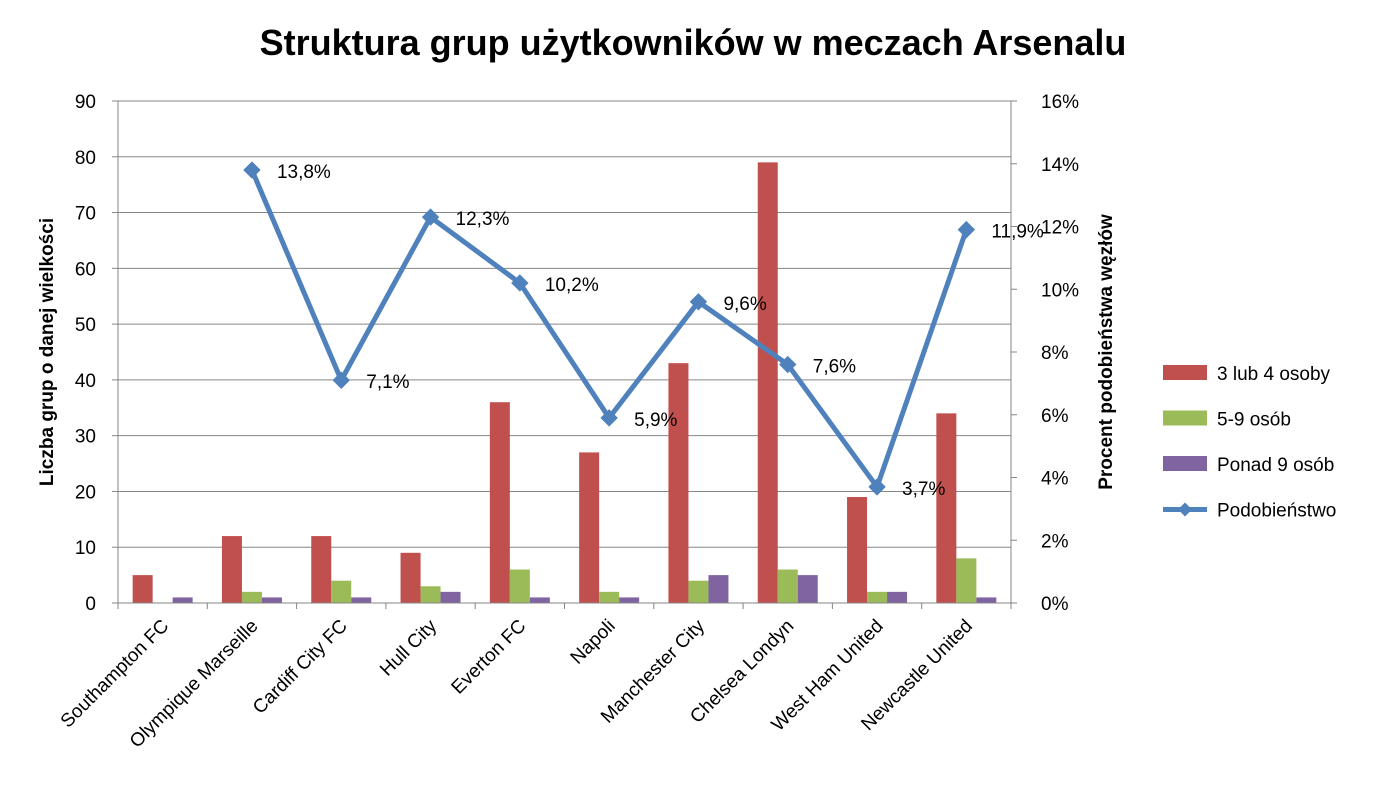  I want to click on data-label: 7,1%, so click(387, 382).